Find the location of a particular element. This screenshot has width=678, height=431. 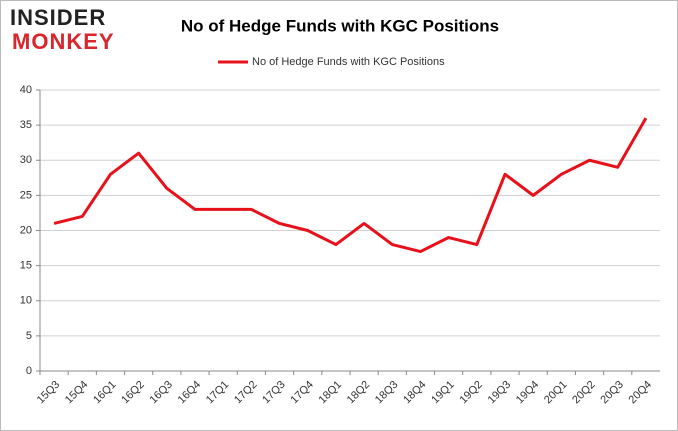

y-tick-label: 35 is located at coordinates (26, 125).